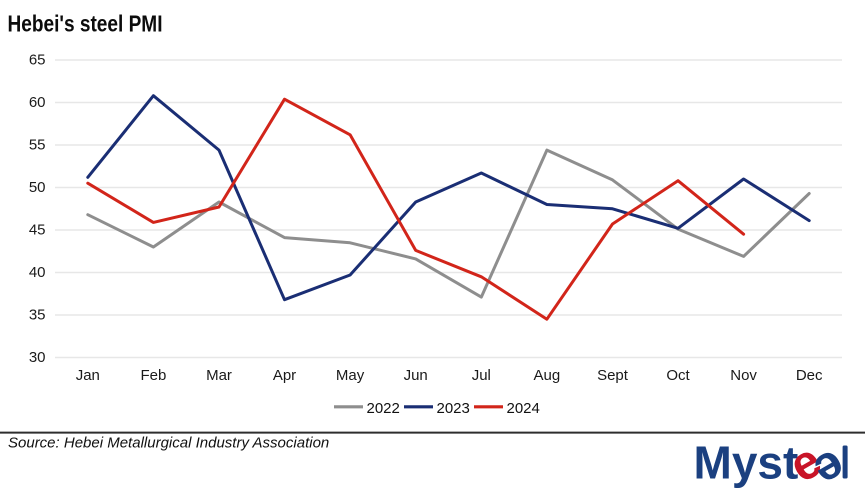 The width and height of the screenshot is (865, 495). Describe the element at coordinates (37, 229) in the screenshot. I see `svg-text: 45` at that location.